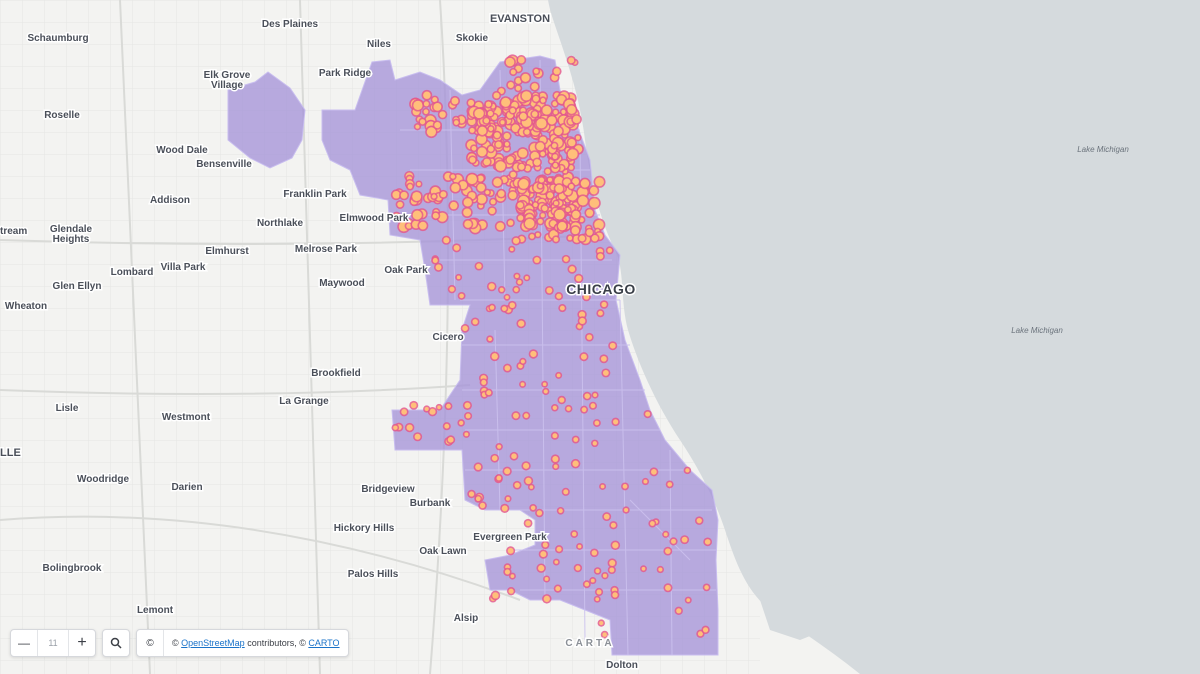  I want to click on label-carta: CARTA, so click(589, 643).